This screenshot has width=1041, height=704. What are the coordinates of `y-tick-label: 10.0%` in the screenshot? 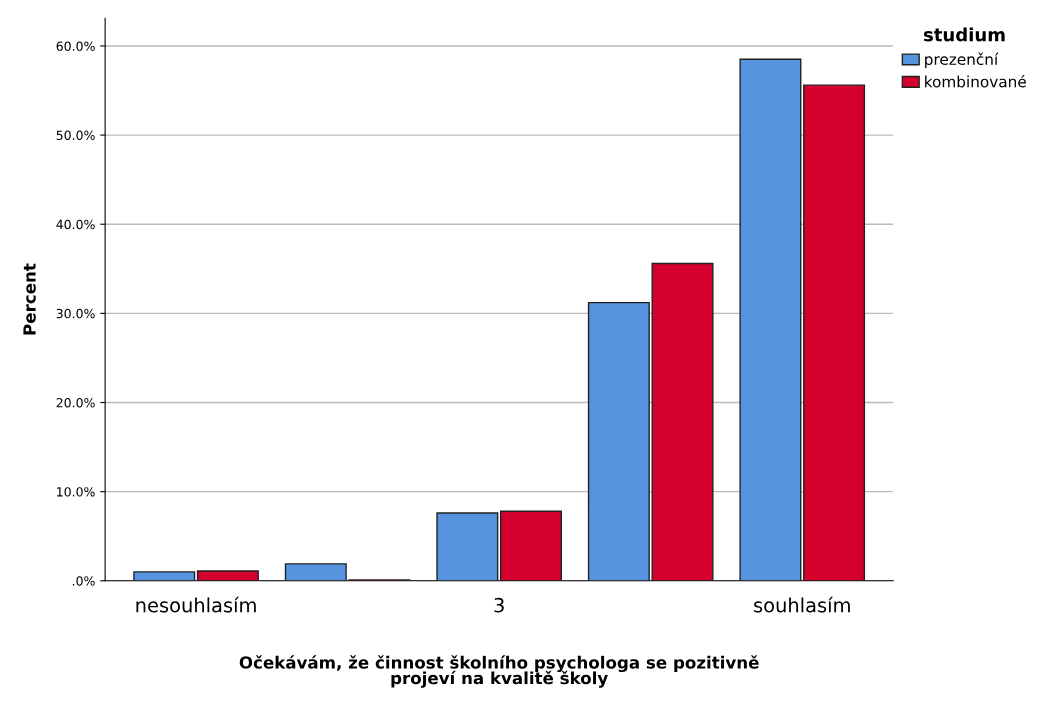 It's located at (76, 492).